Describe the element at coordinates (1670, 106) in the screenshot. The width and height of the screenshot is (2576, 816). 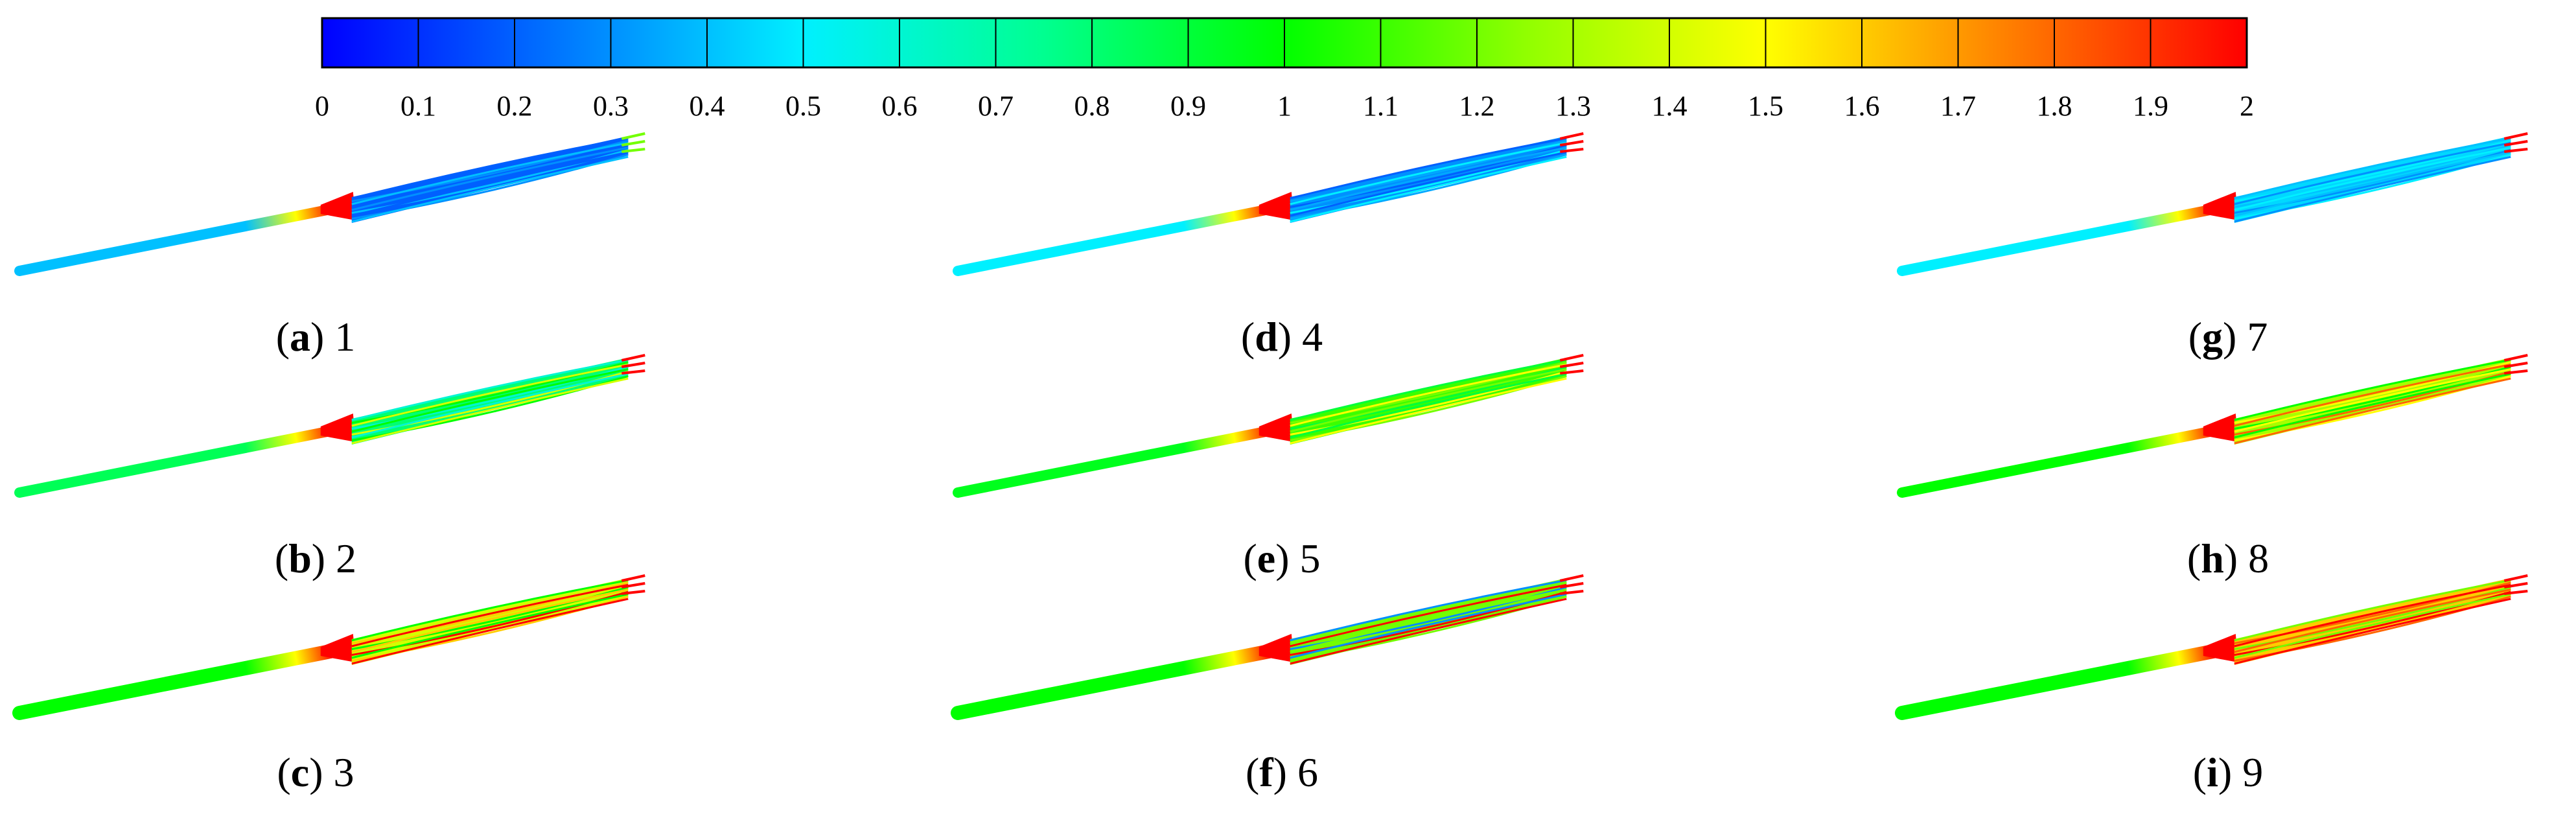
I see `colorbar-tick-label: 1.4` at that location.